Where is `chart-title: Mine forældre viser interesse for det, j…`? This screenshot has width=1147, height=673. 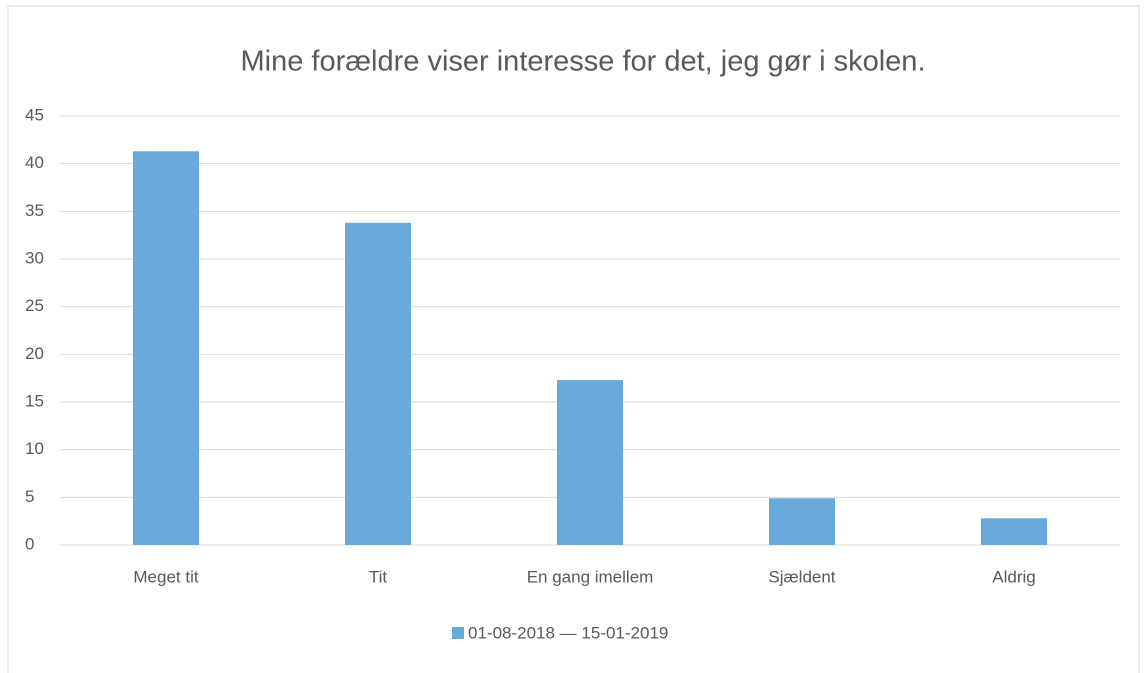 chart-title: Mine forældre viser interesse for det, j… is located at coordinates (583, 62).